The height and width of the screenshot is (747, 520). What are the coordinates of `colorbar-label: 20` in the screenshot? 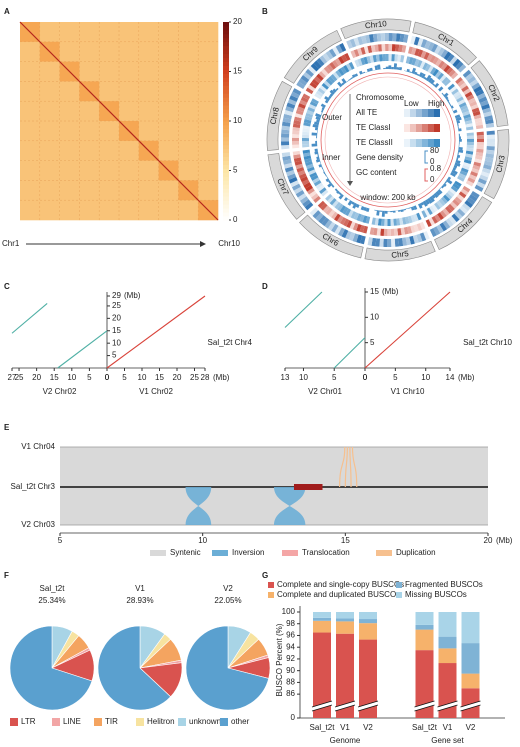 It's located at (237, 21).